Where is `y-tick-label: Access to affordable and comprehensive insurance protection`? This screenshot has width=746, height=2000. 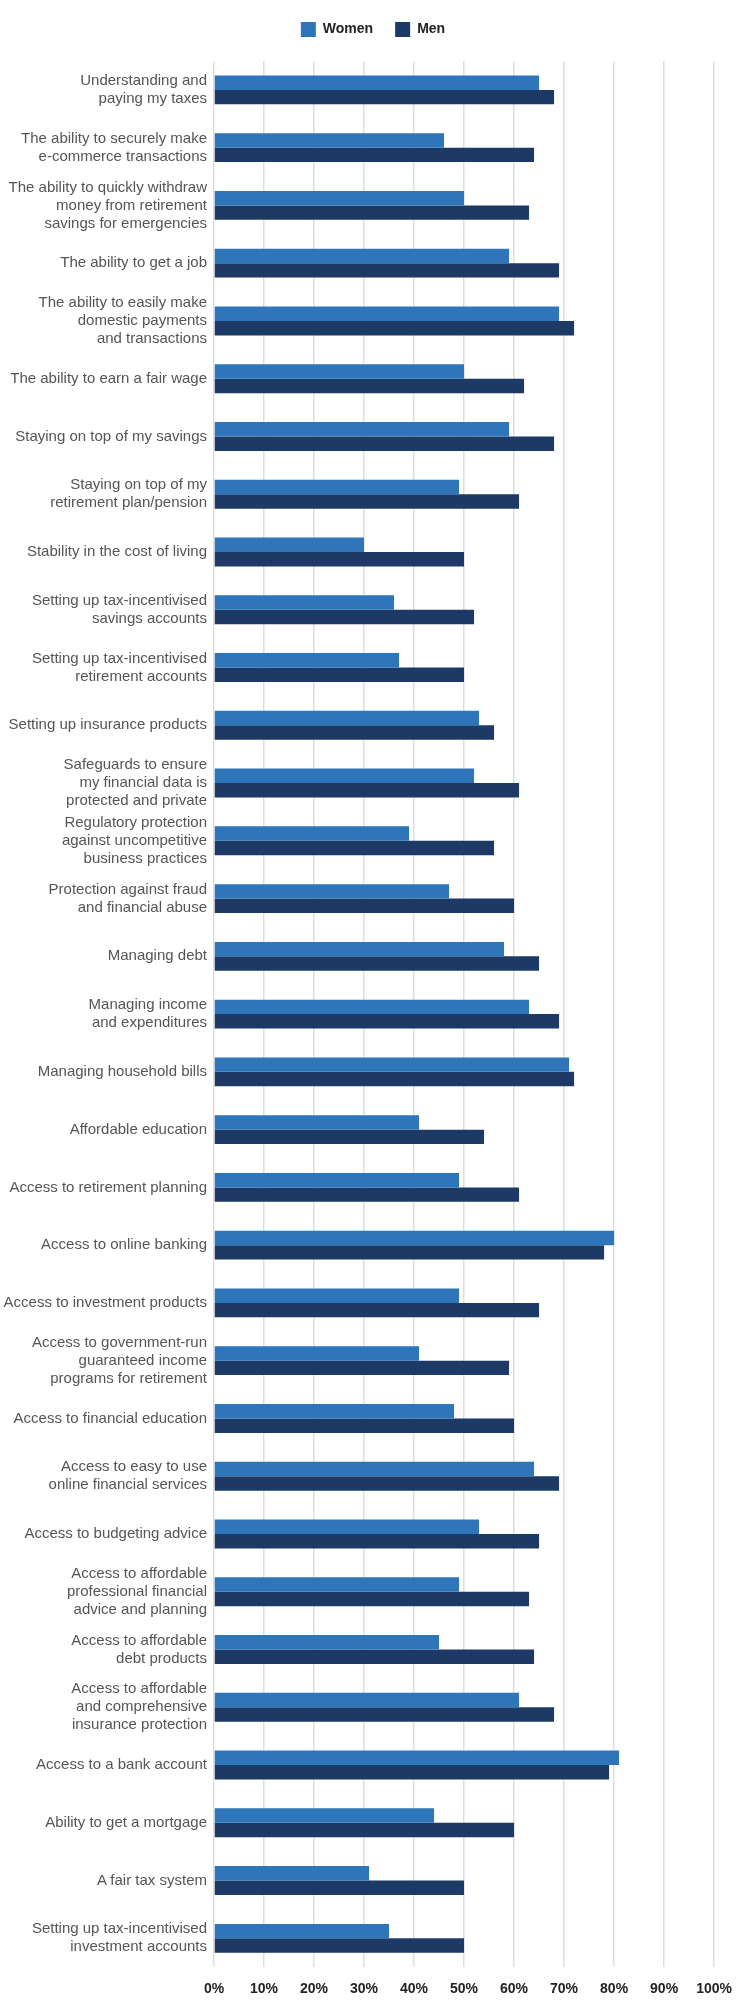
y-tick-label: Access to affordable and comprehensive insurance protection is located at coordinates (139, 1706).